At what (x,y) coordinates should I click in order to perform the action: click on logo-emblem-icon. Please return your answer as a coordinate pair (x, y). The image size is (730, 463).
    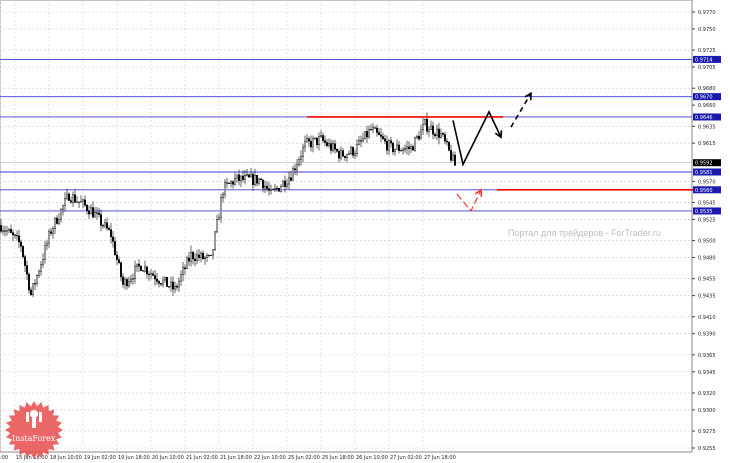
    Looking at the image, I should click on (34, 419).